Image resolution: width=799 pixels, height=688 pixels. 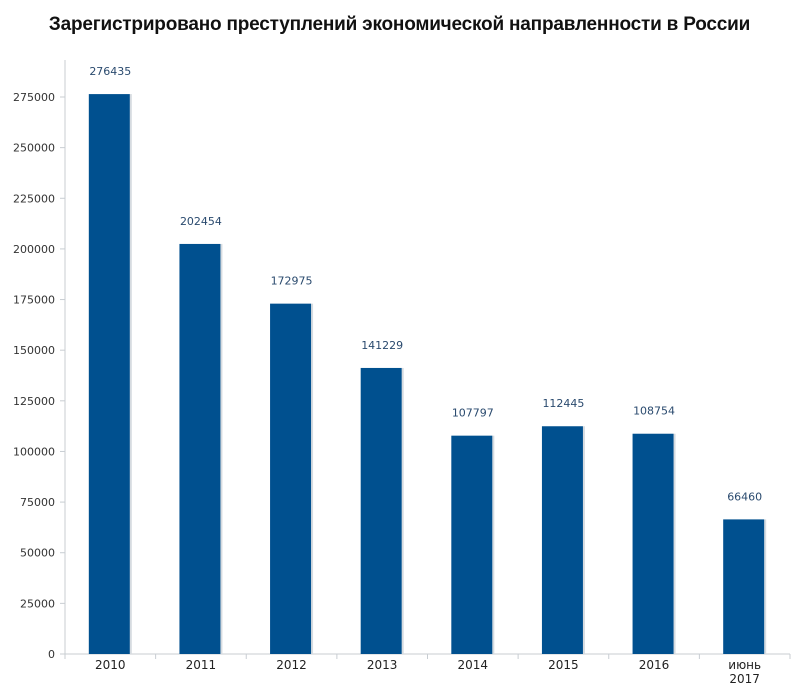 I want to click on y-tick-label: 175000, so click(x=34, y=300).